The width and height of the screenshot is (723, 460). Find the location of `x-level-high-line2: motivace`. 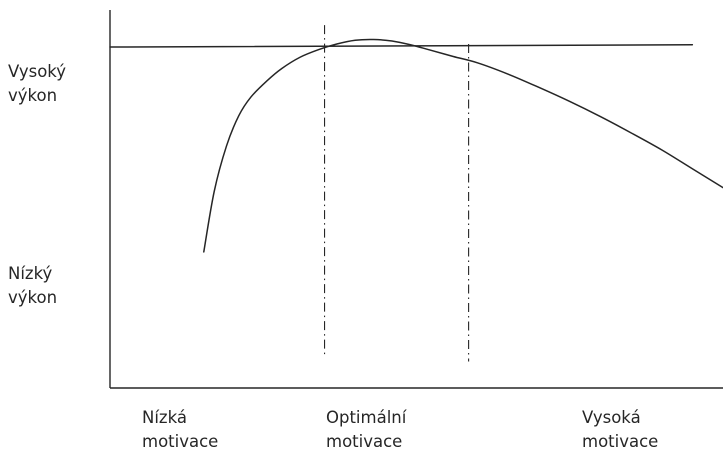

x-level-high-line2: motivace is located at coordinates (620, 441).